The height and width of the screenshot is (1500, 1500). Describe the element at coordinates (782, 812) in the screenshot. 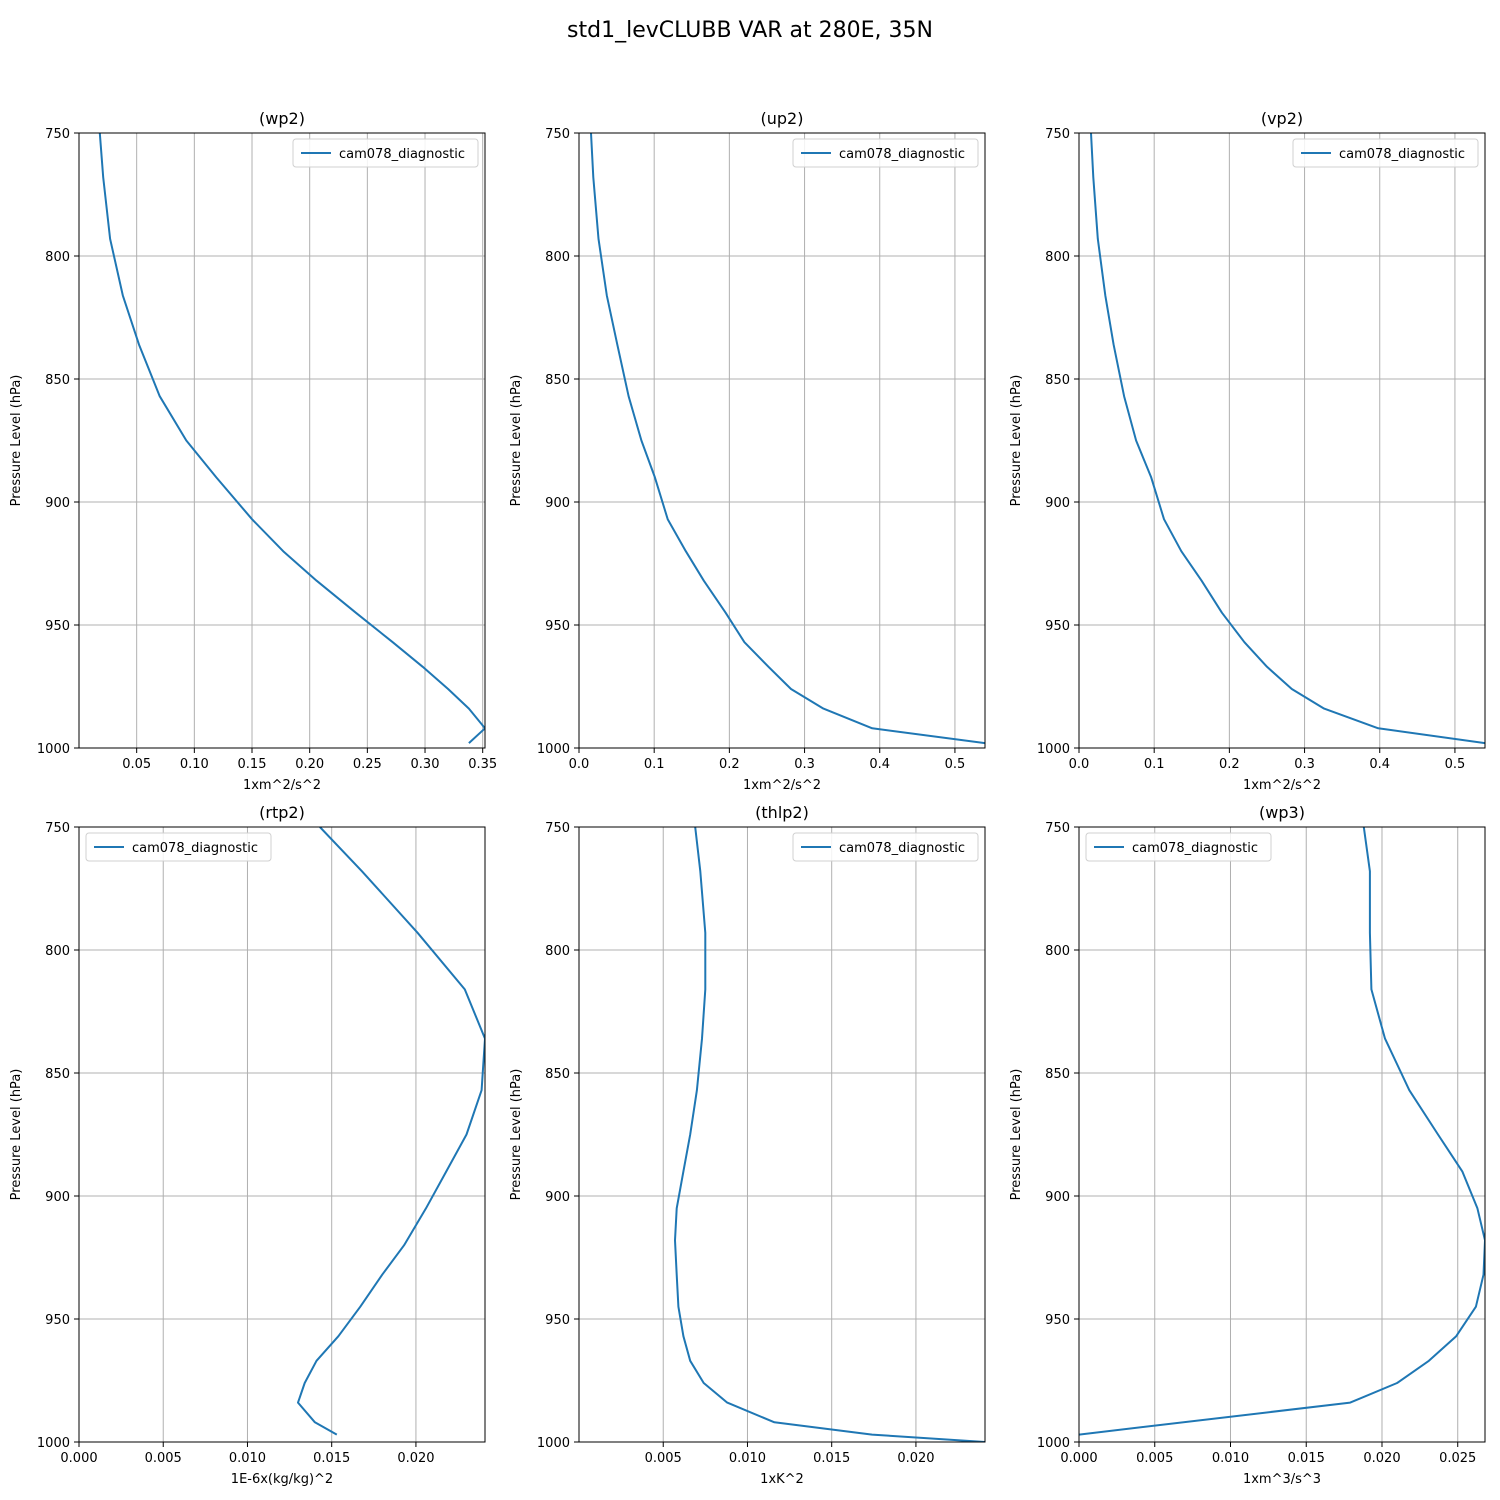

I see `subplot-title: (thlp2)` at that location.